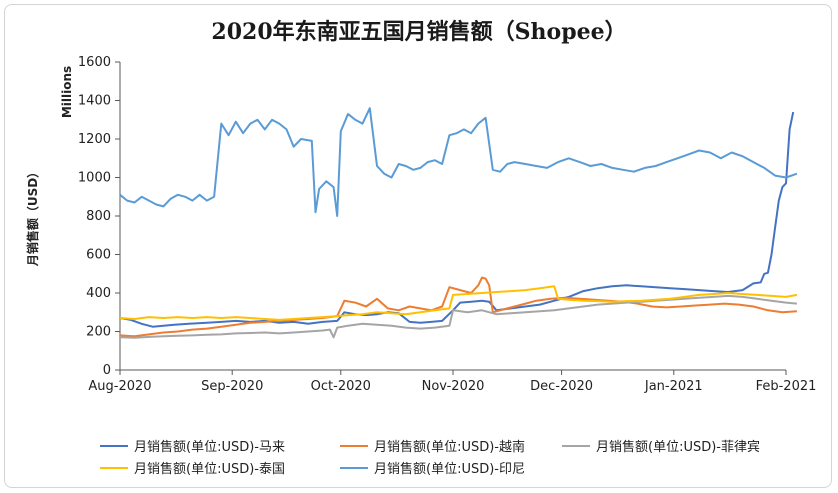  I want to click on x-tick-label: Aug-2020, so click(119, 386).